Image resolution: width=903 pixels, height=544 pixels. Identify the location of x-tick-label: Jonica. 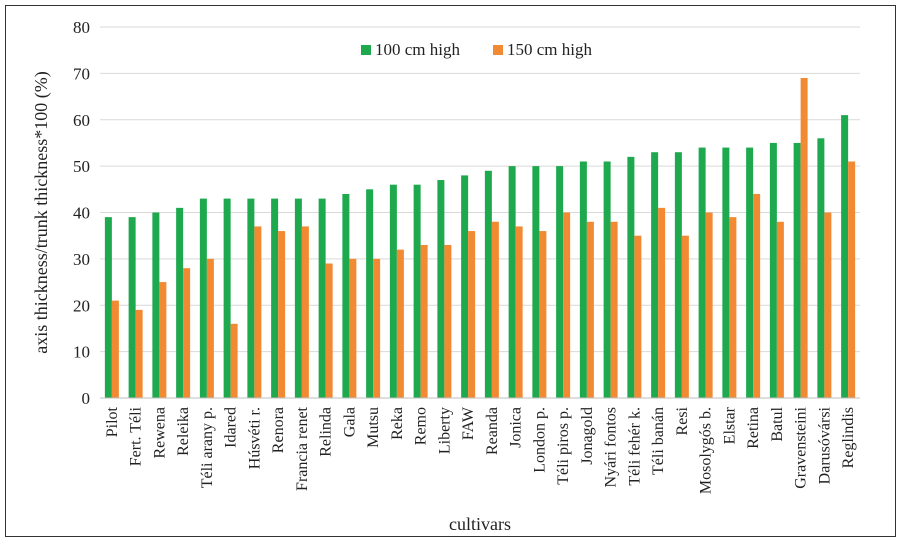
(516, 427).